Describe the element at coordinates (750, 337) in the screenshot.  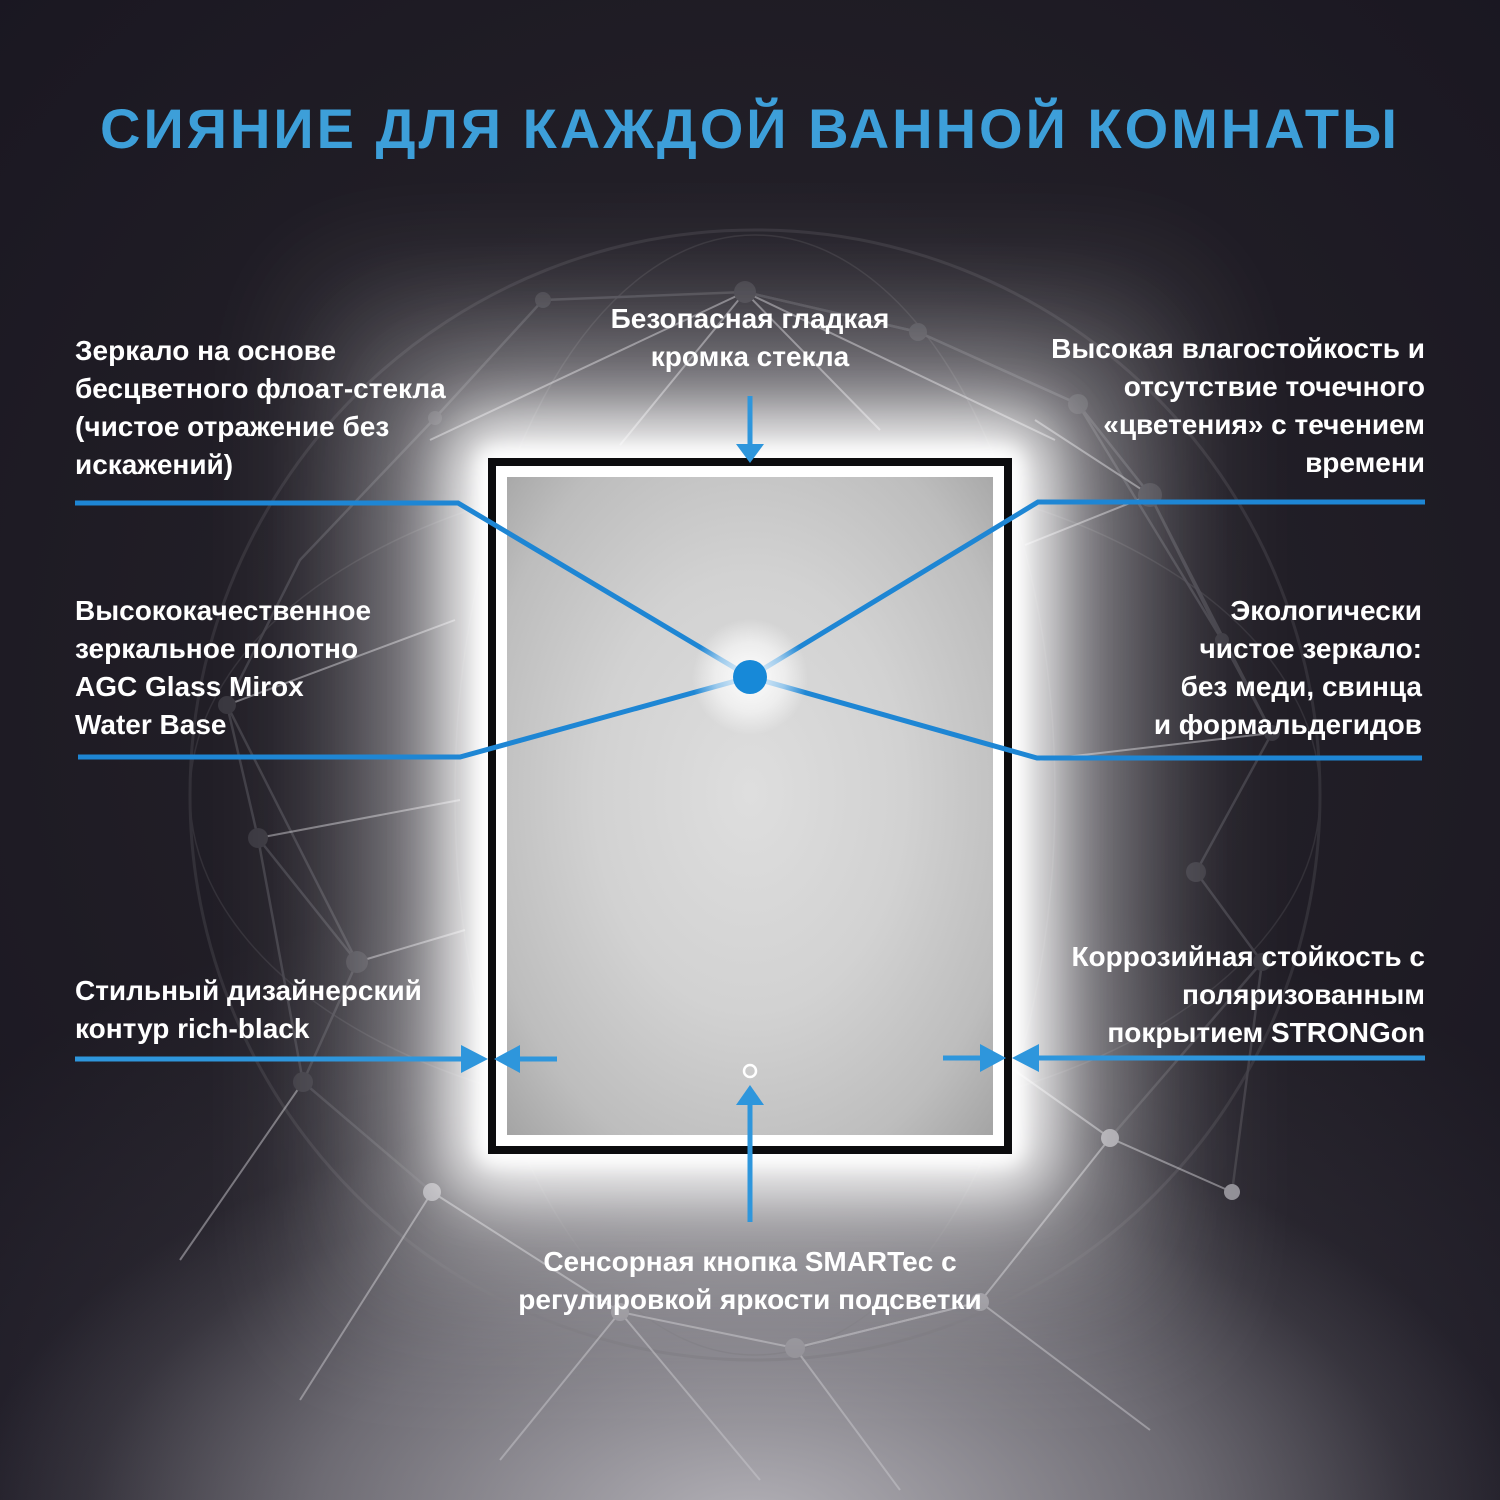
I see `label-safe-edge: Безопасная гладкая кромка стекла` at that location.